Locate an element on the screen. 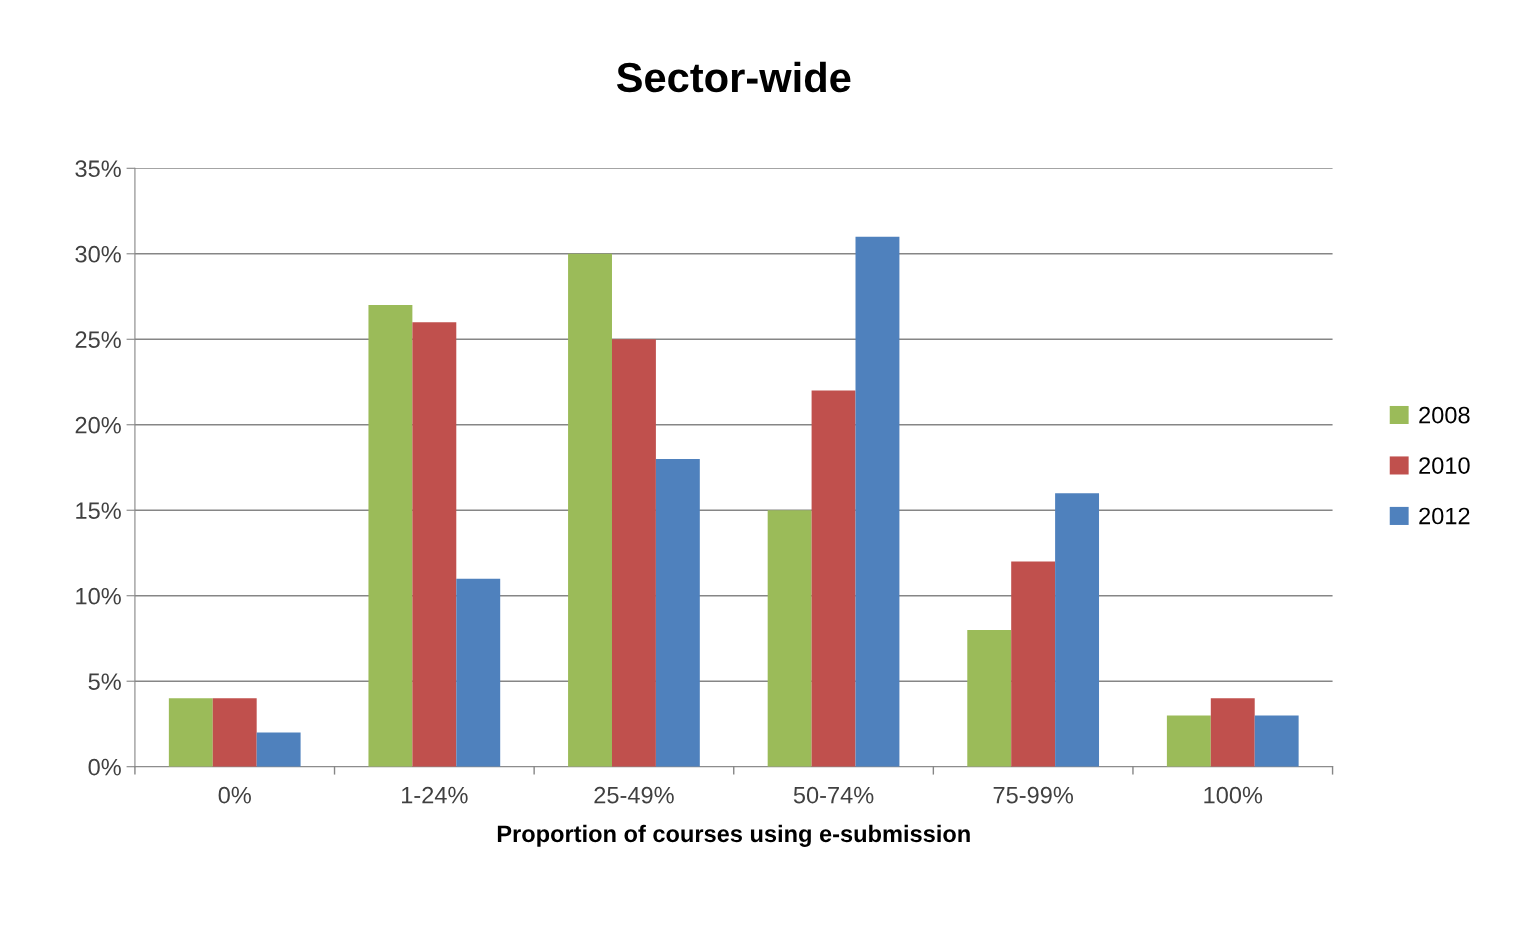  x-tick-label: 0% is located at coordinates (234, 795).